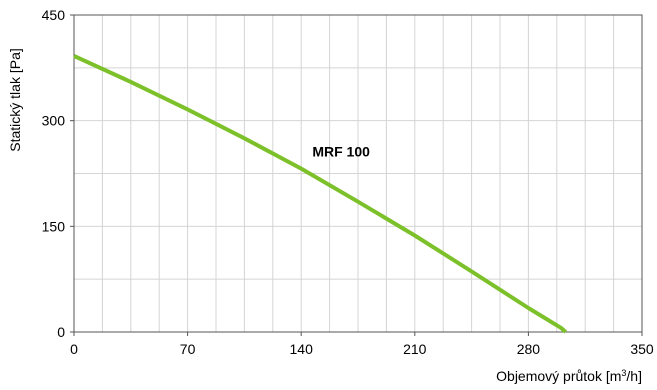  I want to click on y-tick-label: 0, so click(61, 332).